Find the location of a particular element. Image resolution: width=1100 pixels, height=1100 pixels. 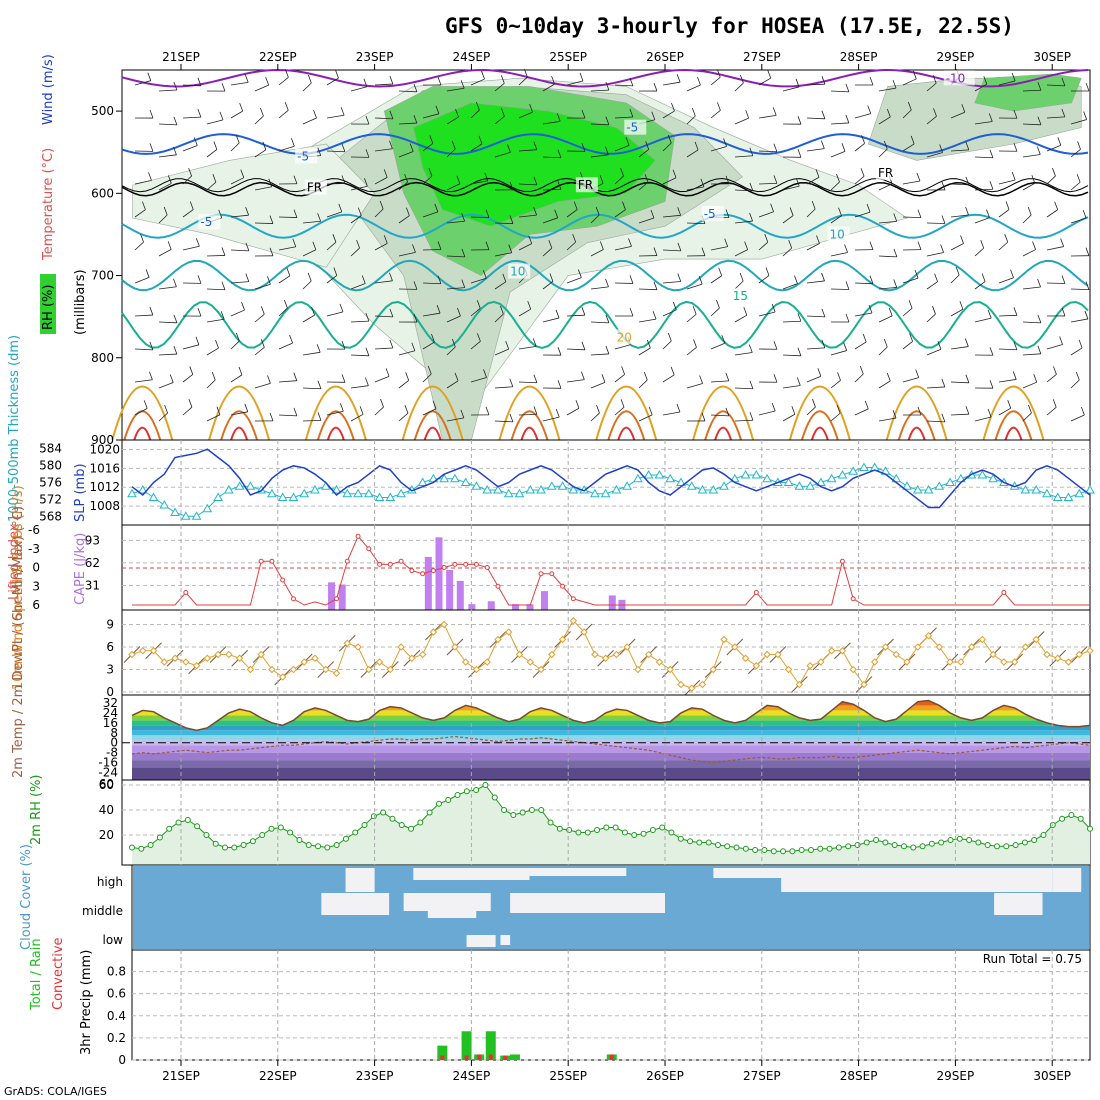

cloud-patch is located at coordinates (505, 940).